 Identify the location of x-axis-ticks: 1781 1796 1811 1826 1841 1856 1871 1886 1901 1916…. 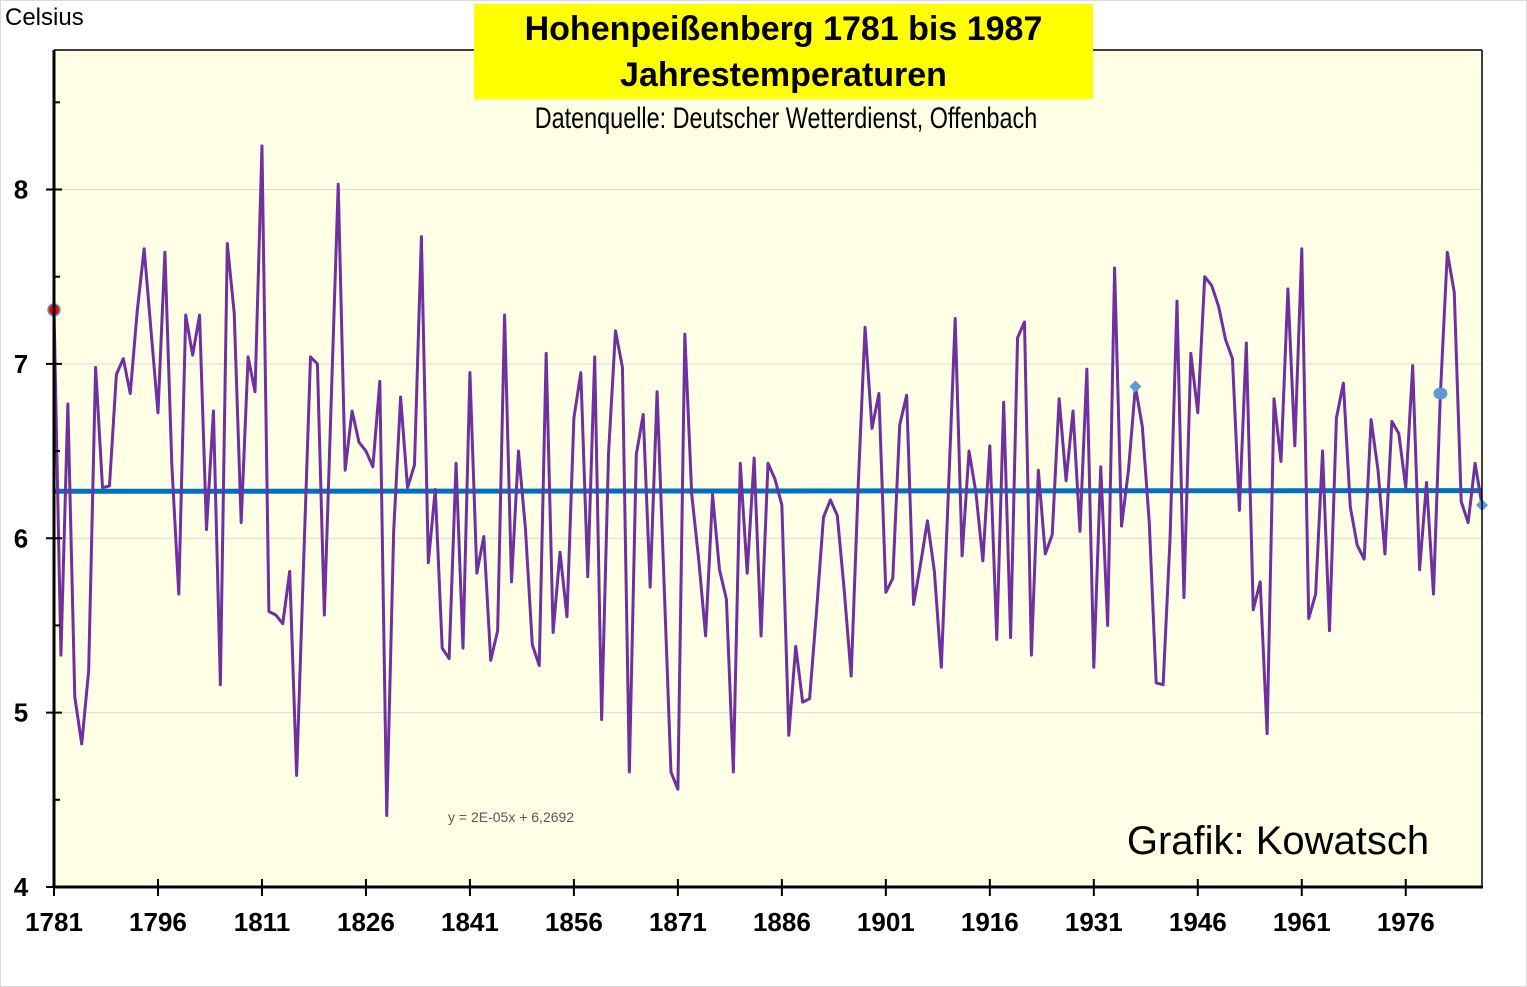
(730, 908).